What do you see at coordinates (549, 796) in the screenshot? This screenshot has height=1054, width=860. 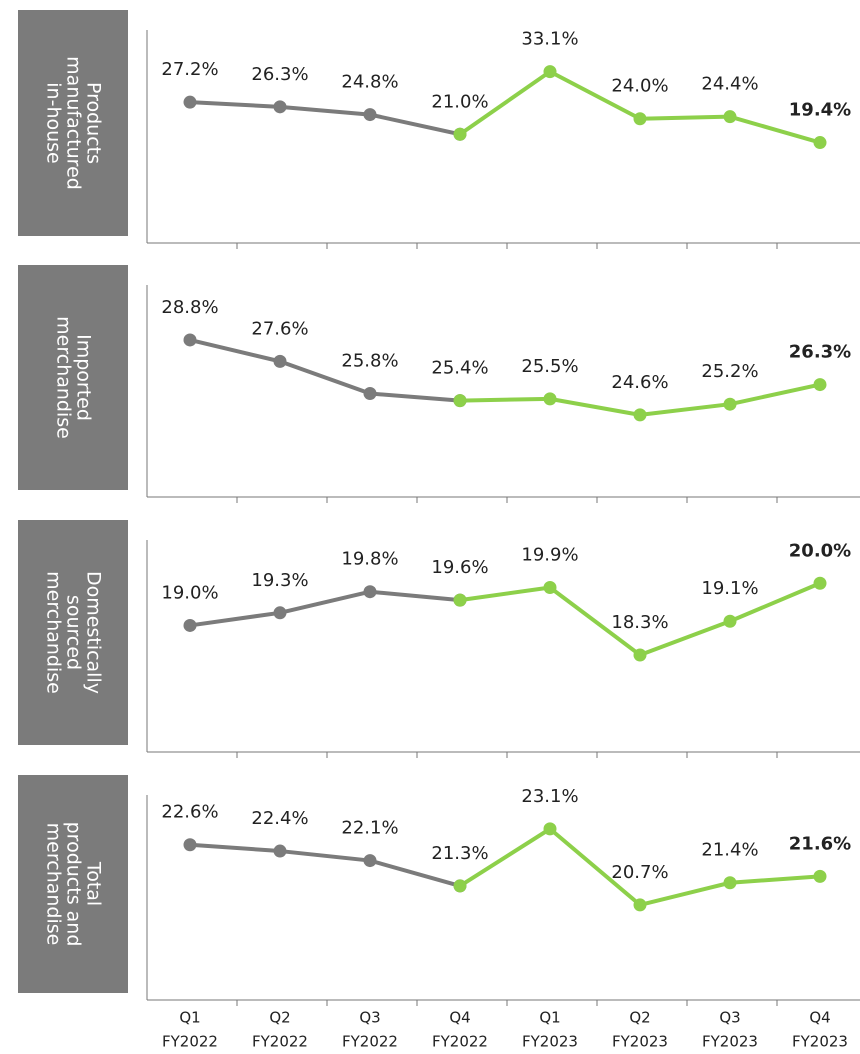 I see `value-label: 23.1%` at bounding box center [549, 796].